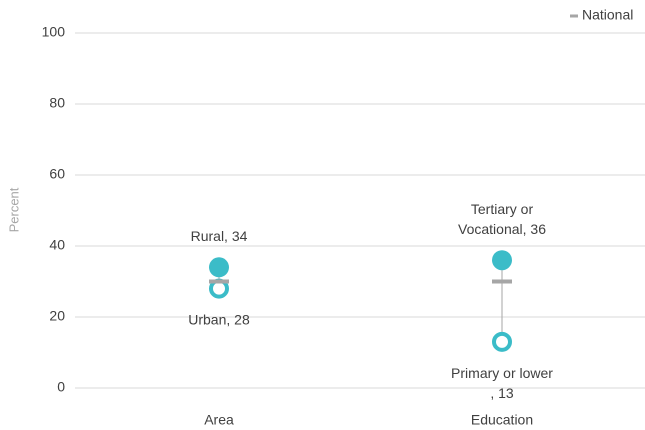 The height and width of the screenshot is (430, 645). I want to click on y-tick-label: 100, so click(54, 32).